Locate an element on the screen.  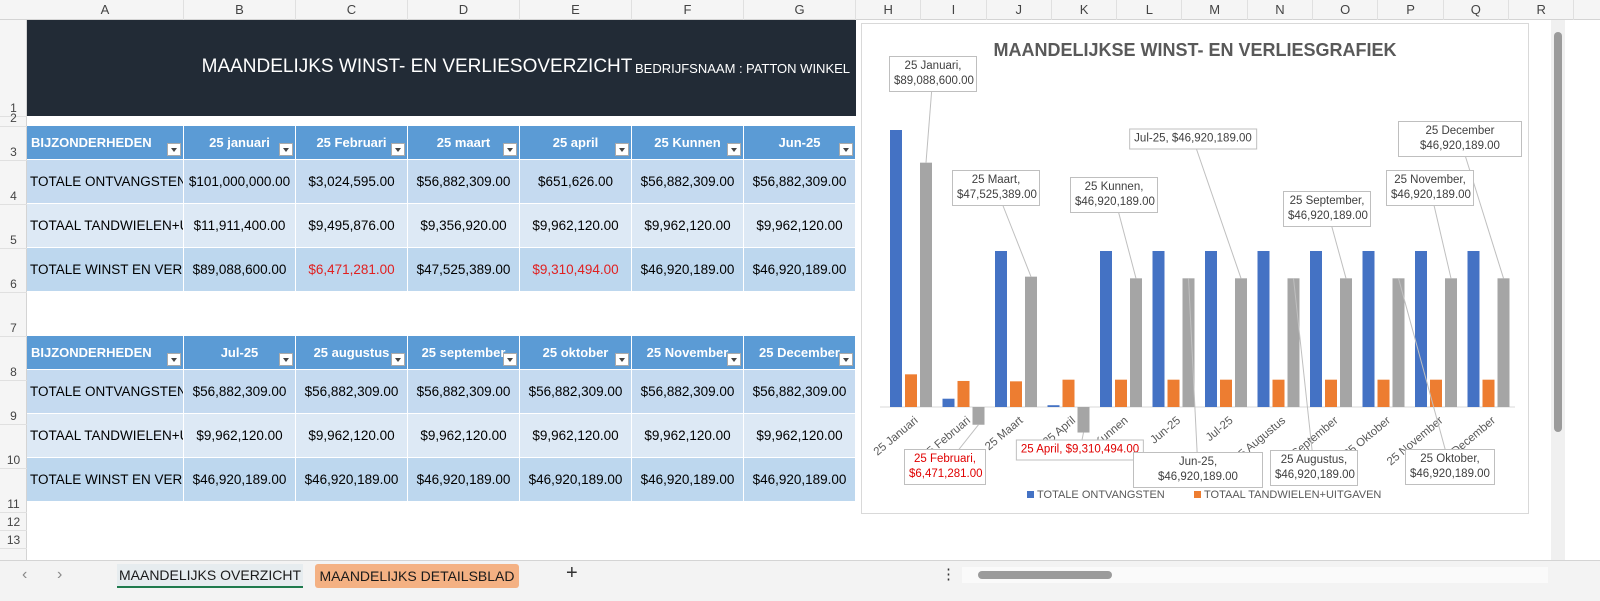
horizontal-scrollbar is located at coordinates (1255, 575).